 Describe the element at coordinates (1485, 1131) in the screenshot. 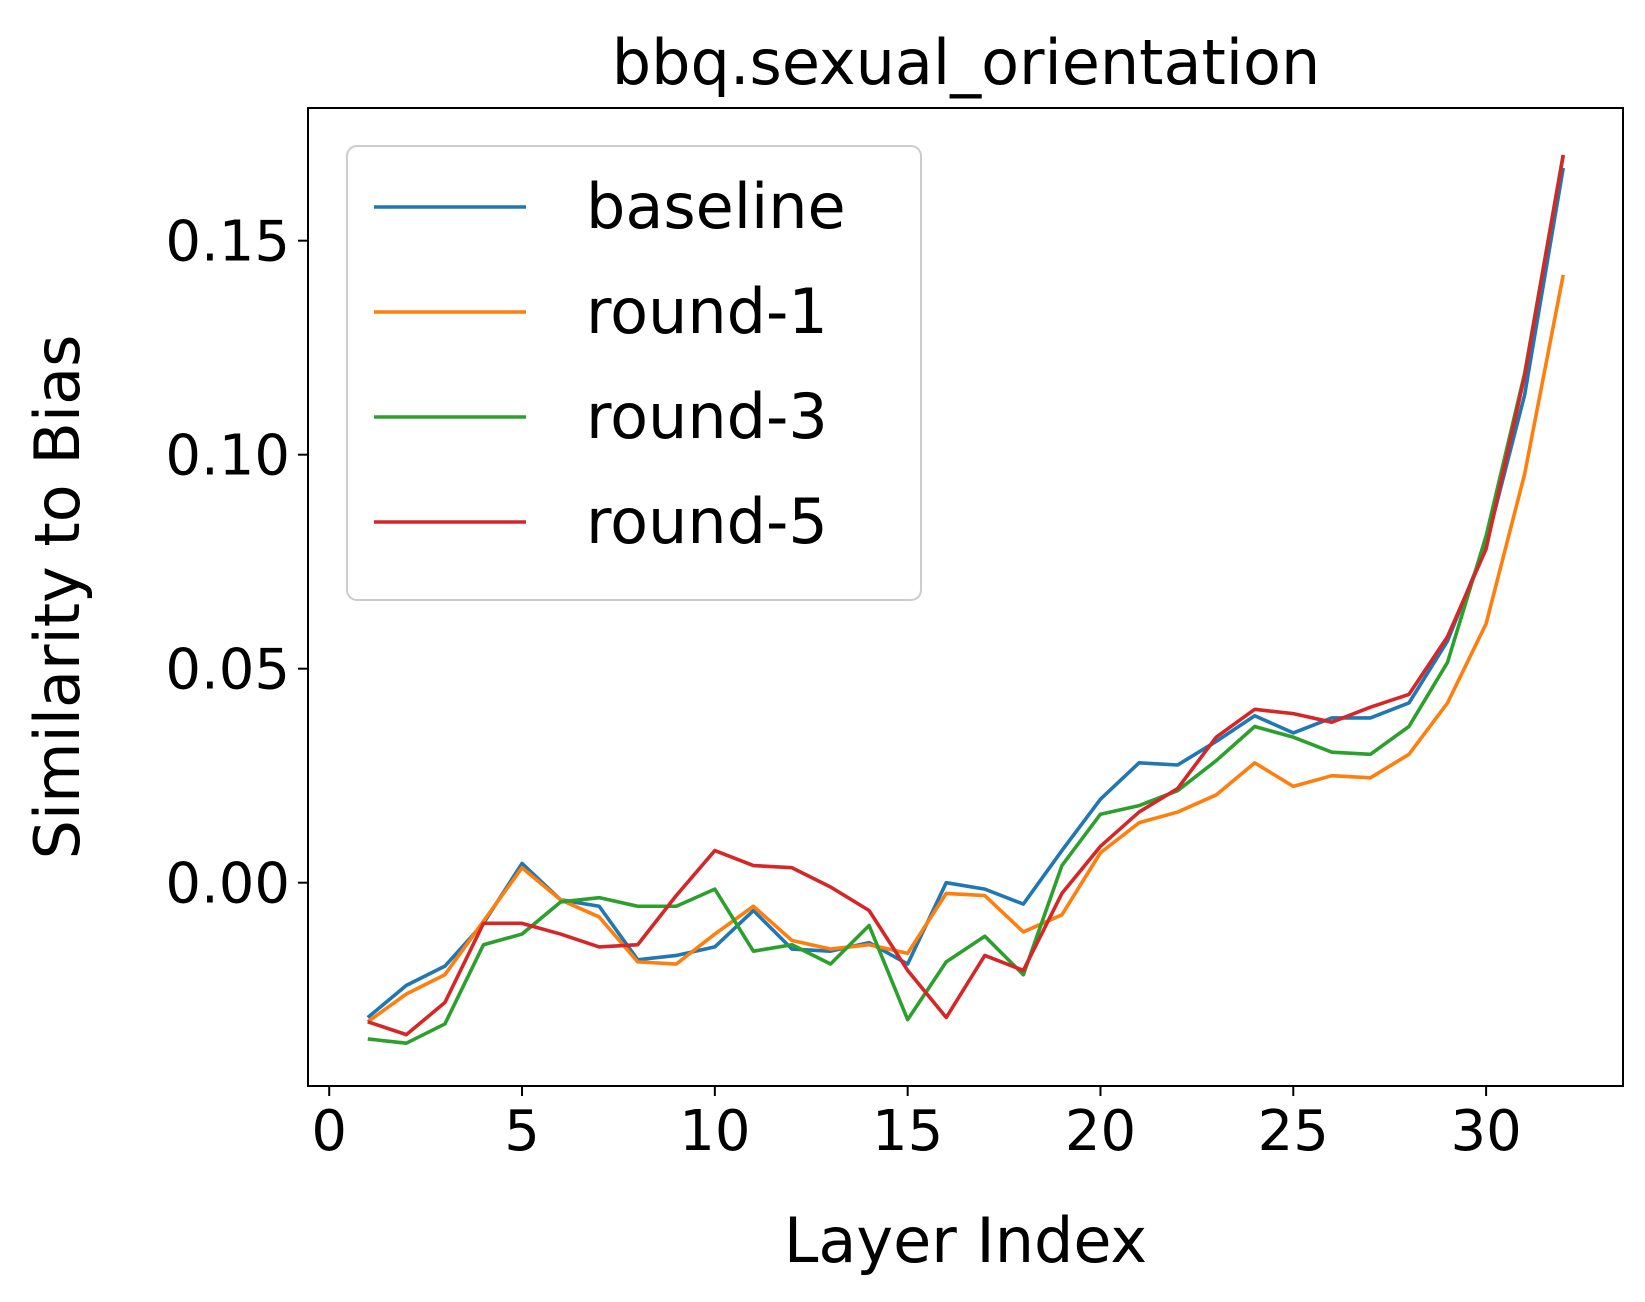

I see `x-tick-label: 30` at that location.